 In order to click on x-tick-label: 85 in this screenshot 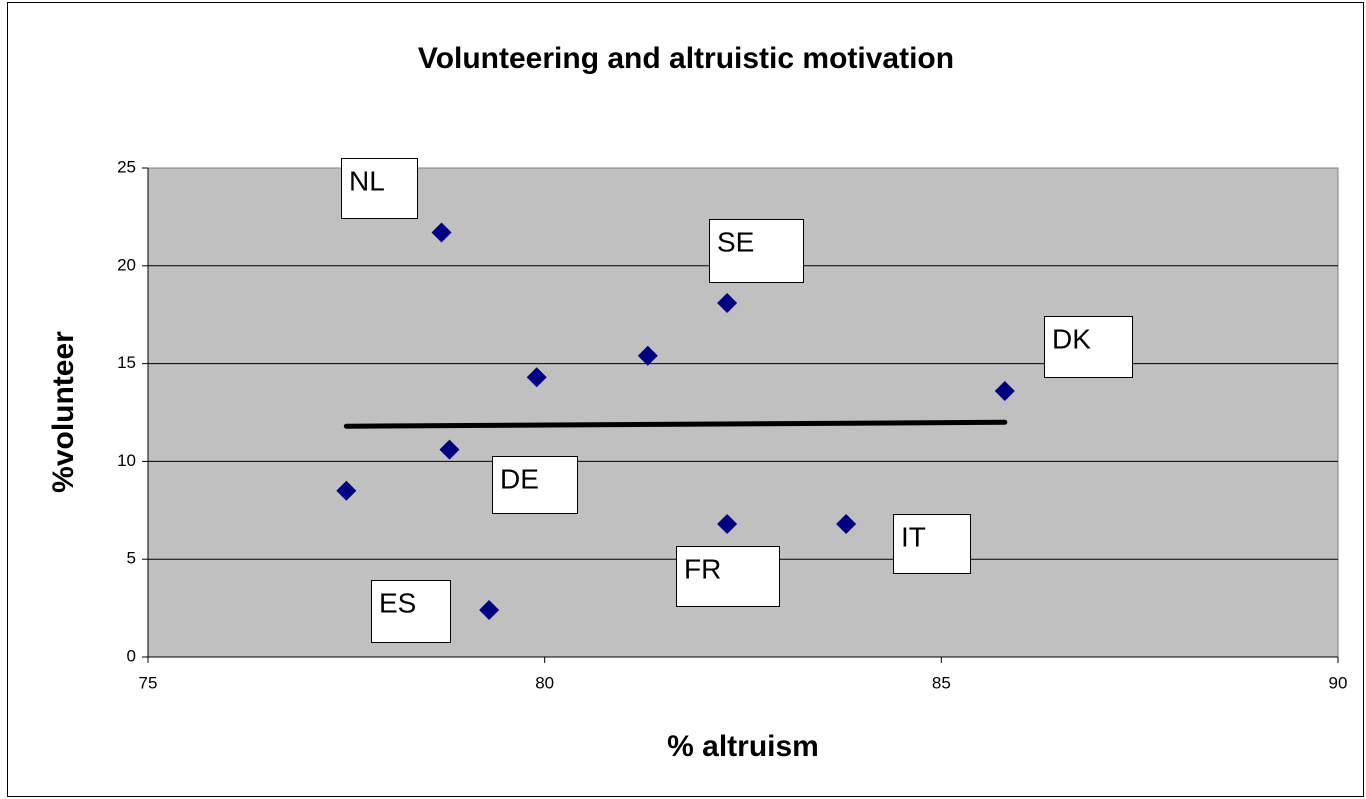, I will do `click(941, 682)`.